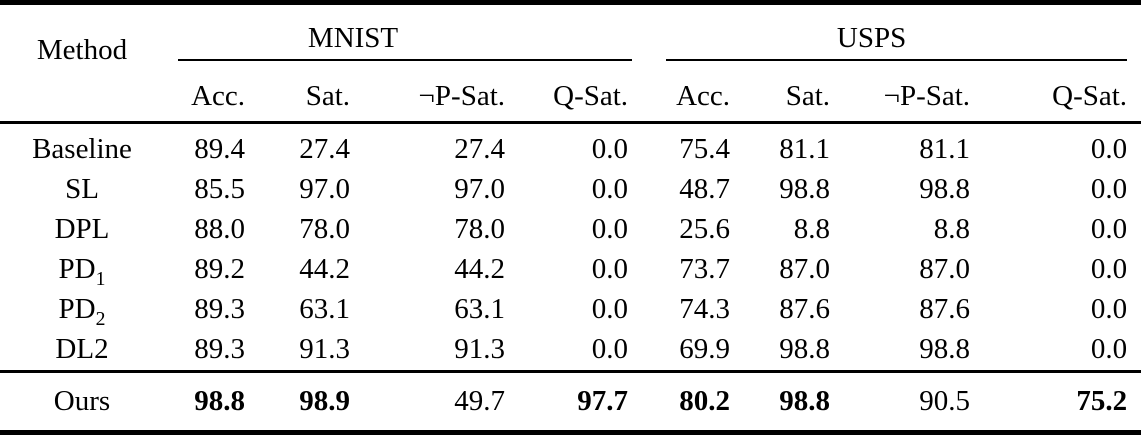 This screenshot has height=435, width=1141. Describe the element at coordinates (1062, 401) in the screenshot. I see `value-cell: 75.2` at that location.